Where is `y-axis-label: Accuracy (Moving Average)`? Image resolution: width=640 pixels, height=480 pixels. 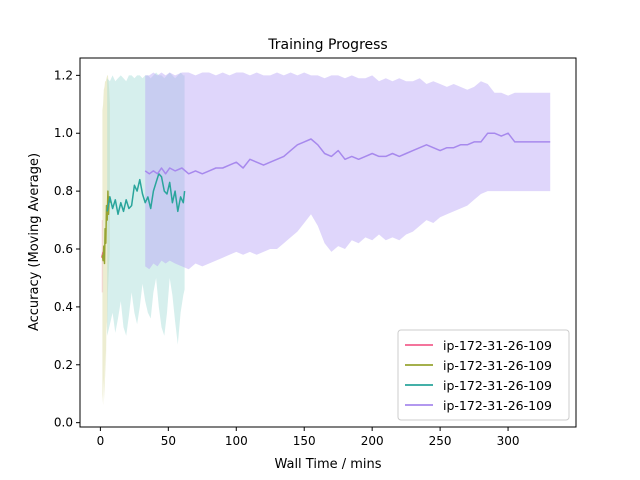
y-axis-label: Accuracy (Moving Average) is located at coordinates (34, 242).